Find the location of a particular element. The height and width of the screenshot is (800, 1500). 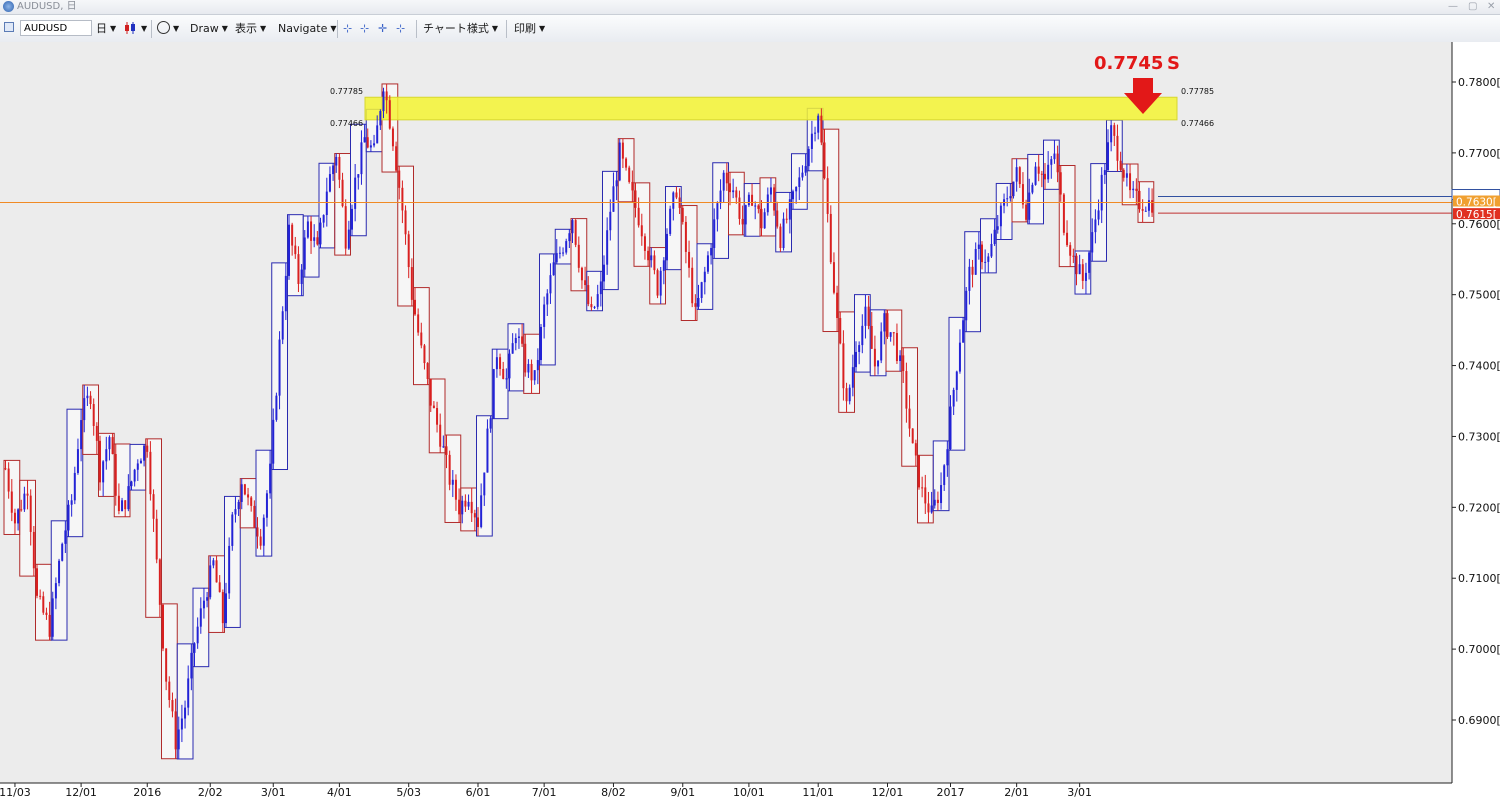

display-menu: 表示 ▼ is located at coordinates (250, 28).